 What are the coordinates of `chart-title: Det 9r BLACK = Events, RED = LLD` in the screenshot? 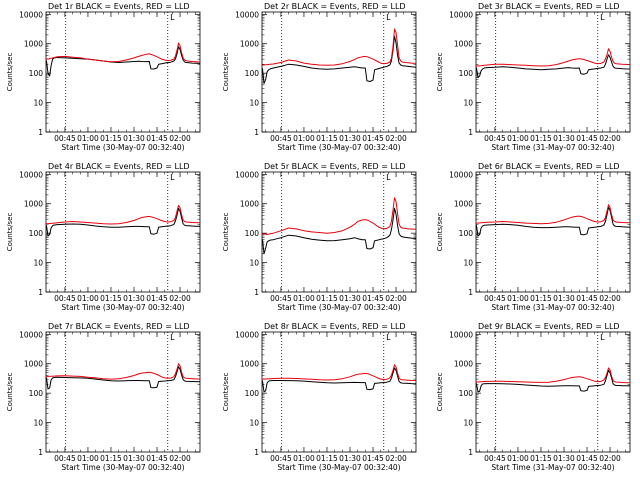 It's located at (549, 326).